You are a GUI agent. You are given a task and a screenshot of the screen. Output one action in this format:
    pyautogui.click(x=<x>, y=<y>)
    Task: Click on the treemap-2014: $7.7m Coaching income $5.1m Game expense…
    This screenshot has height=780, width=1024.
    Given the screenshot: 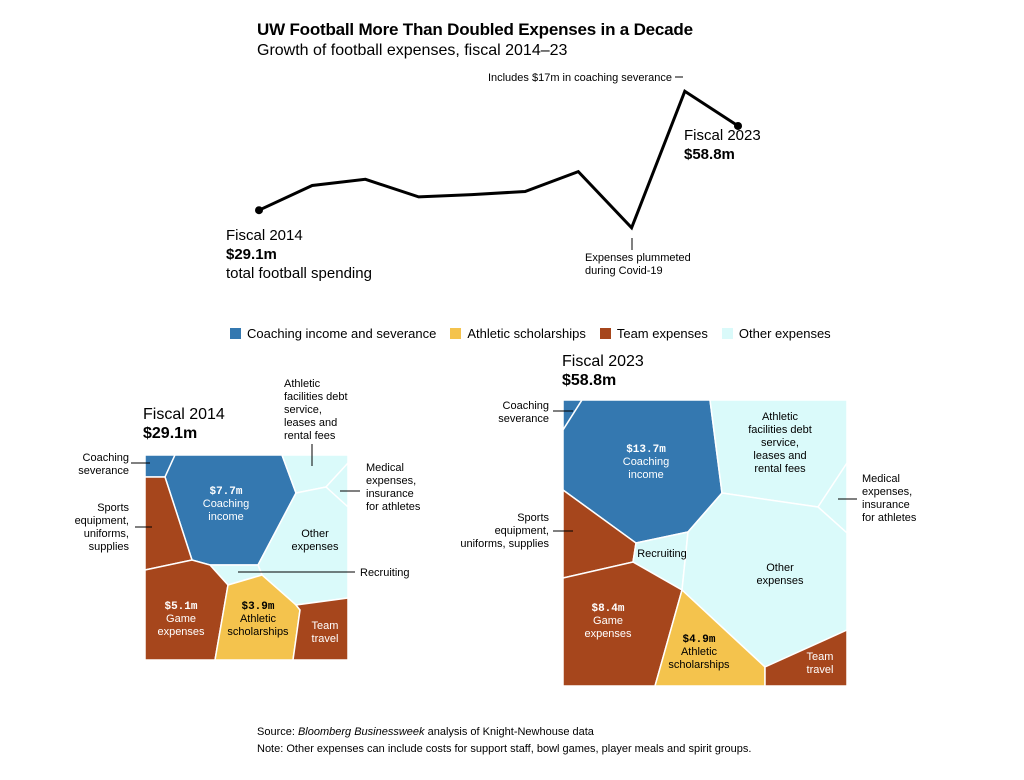 What is the action you would take?
    pyautogui.click(x=248, y=519)
    